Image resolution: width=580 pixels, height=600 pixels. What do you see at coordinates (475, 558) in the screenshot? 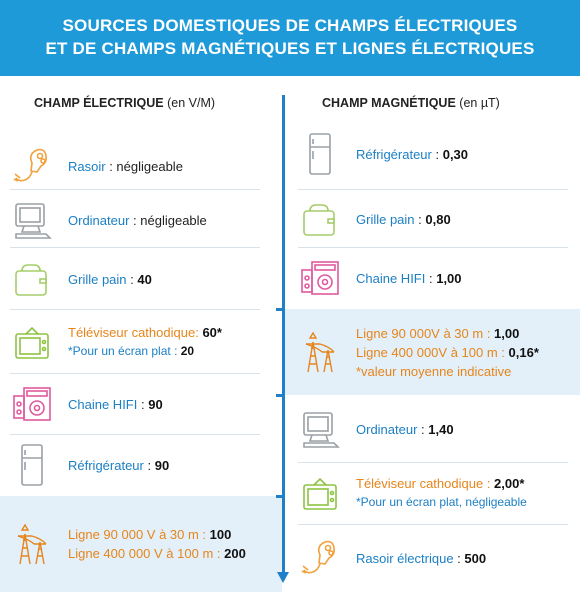
I see `item-value: 500` at bounding box center [475, 558].